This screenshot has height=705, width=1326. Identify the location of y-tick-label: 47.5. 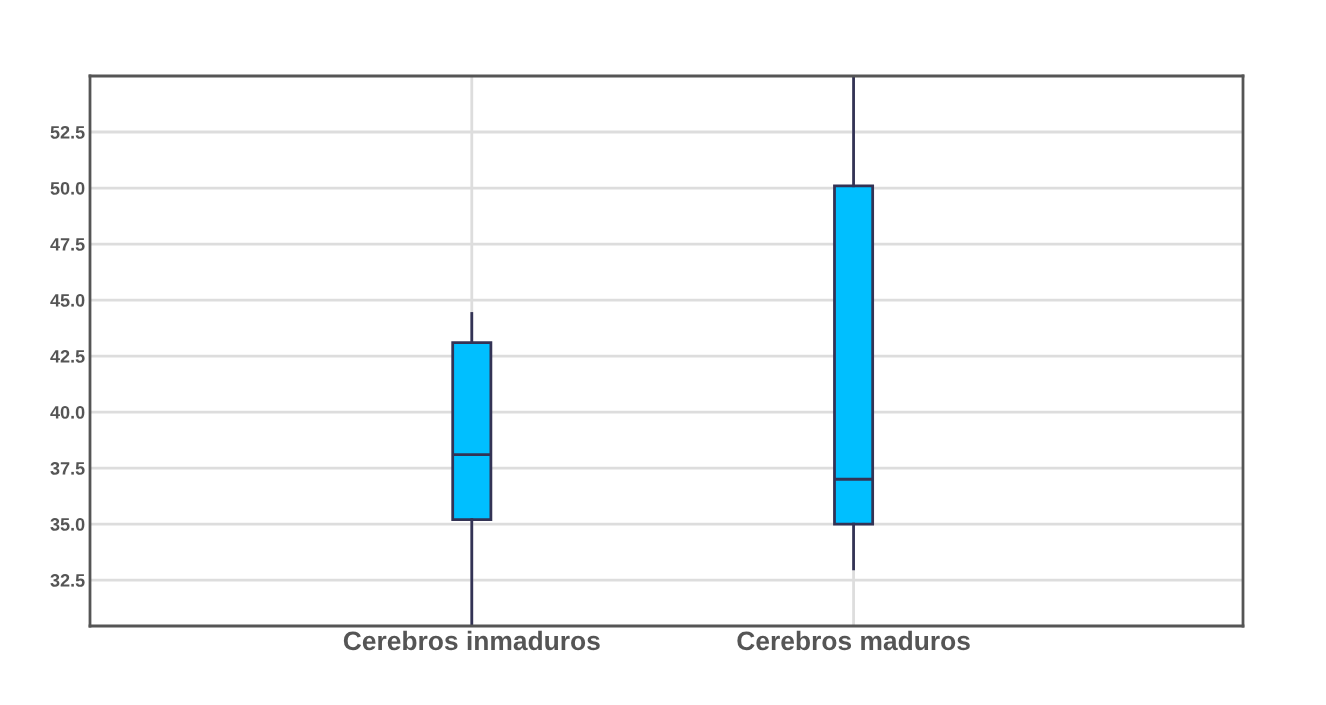
(67, 244).